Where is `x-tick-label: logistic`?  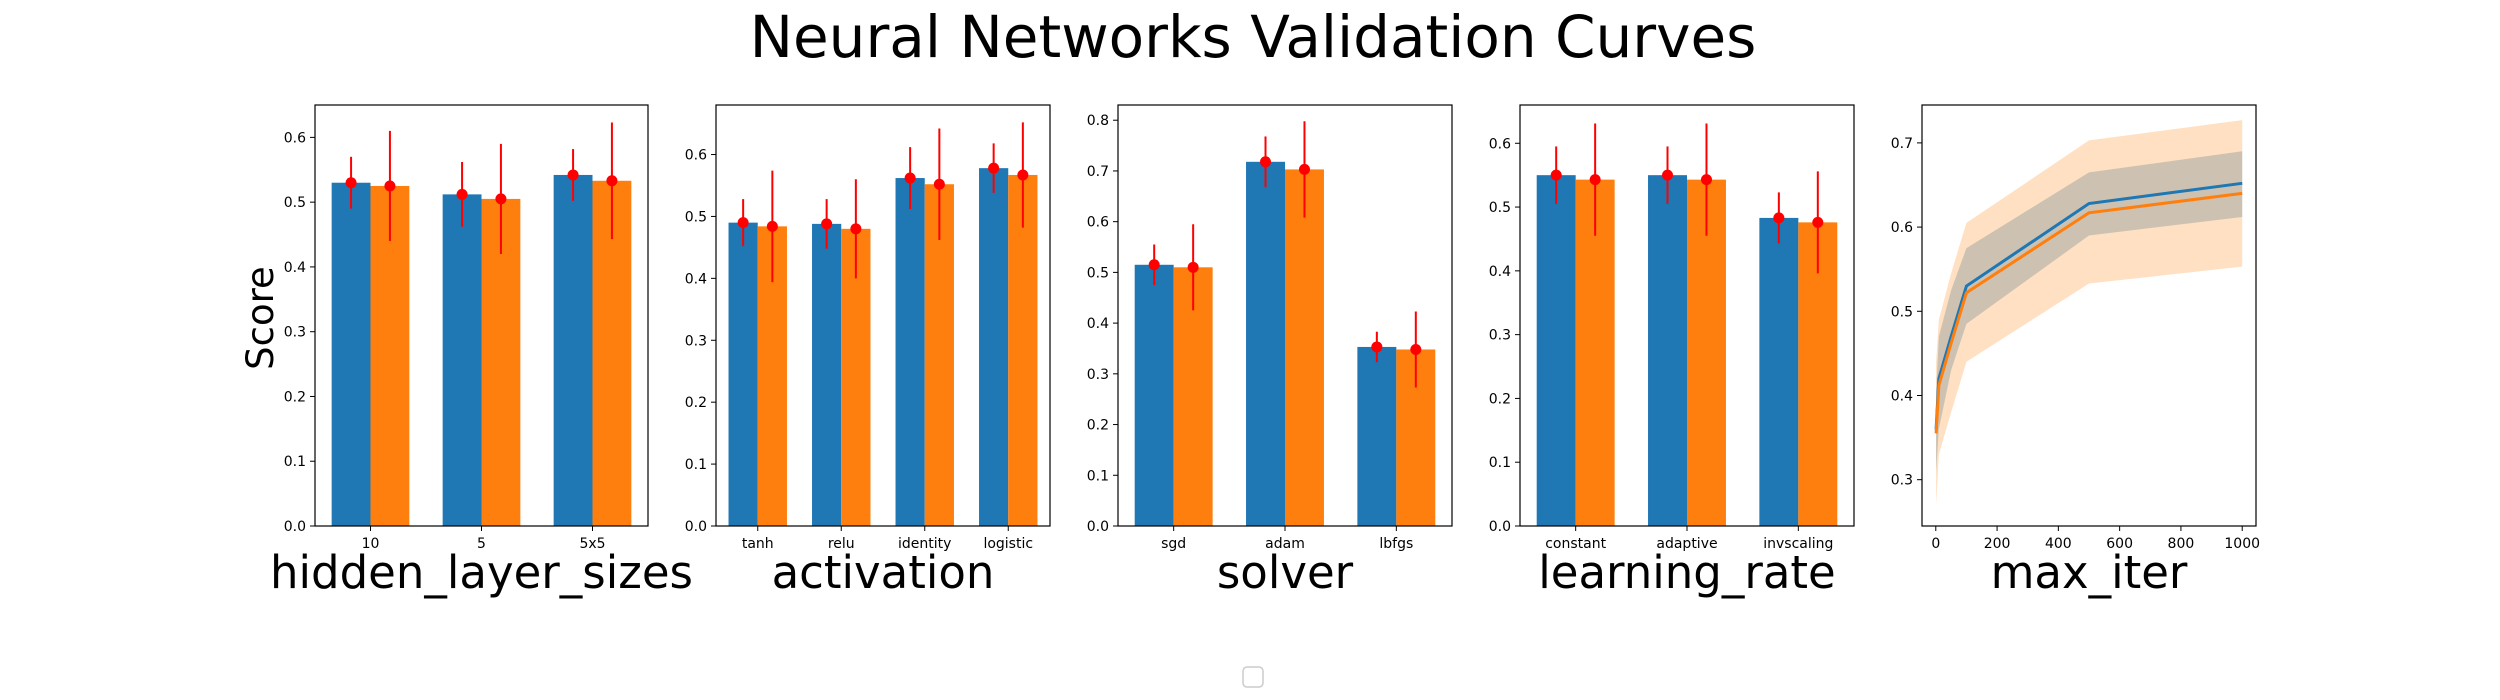
x-tick-label: logistic is located at coordinates (1008, 544).